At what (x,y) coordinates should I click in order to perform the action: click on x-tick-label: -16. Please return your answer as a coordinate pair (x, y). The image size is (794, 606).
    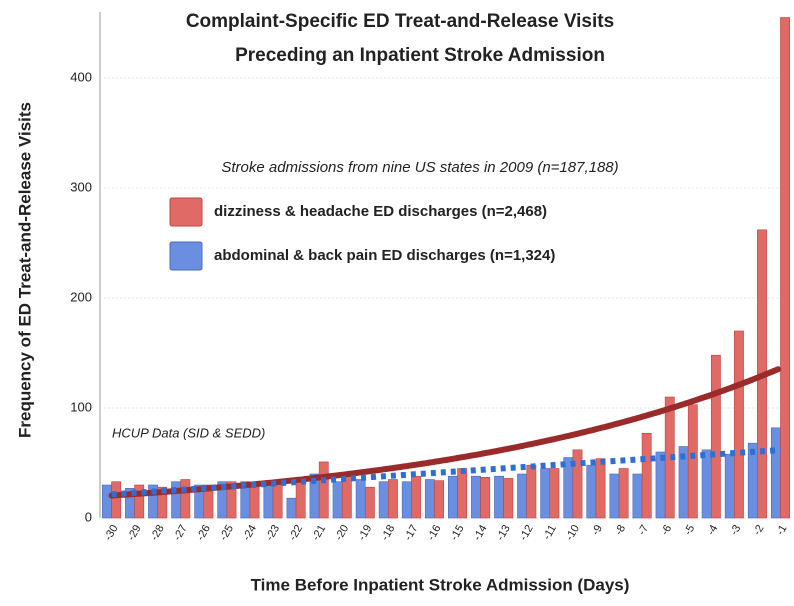
    Looking at the image, I should click on (434, 533).